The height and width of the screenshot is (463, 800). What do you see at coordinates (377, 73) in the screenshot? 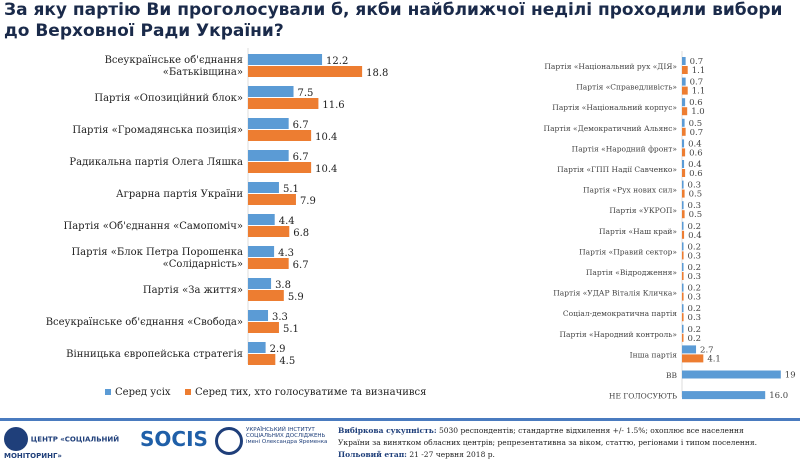
I see `data-label: 18.8` at bounding box center [377, 73].